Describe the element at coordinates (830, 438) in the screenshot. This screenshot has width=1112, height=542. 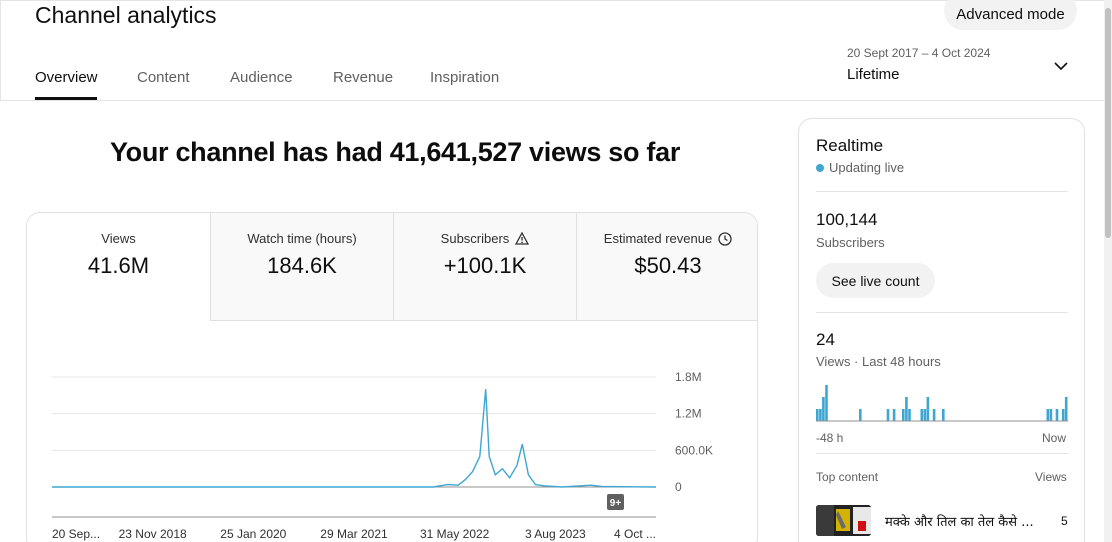
I see `realtime-axis-start: -48 h` at that location.